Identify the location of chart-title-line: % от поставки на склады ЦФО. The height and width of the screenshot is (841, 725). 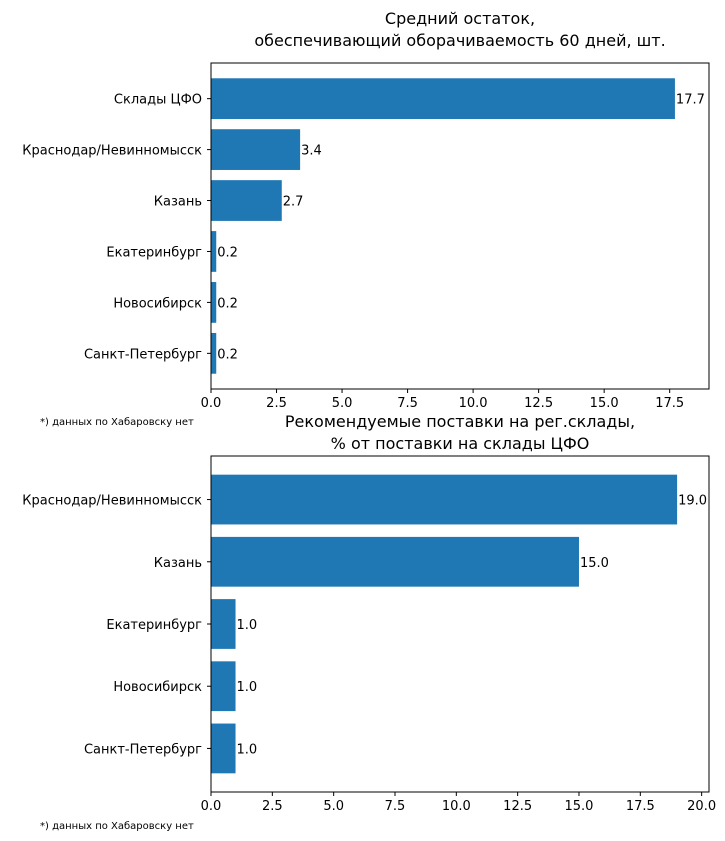
(460, 443).